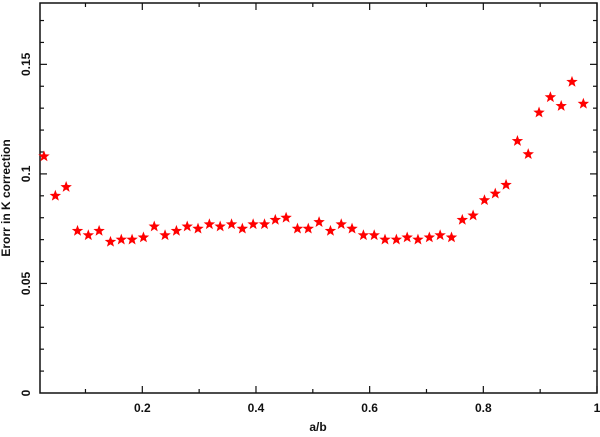 Image resolution: width=600 pixels, height=437 pixels. What do you see at coordinates (6, 197) in the screenshot?
I see `y-axis-title: Erorr in K correction` at bounding box center [6, 197].